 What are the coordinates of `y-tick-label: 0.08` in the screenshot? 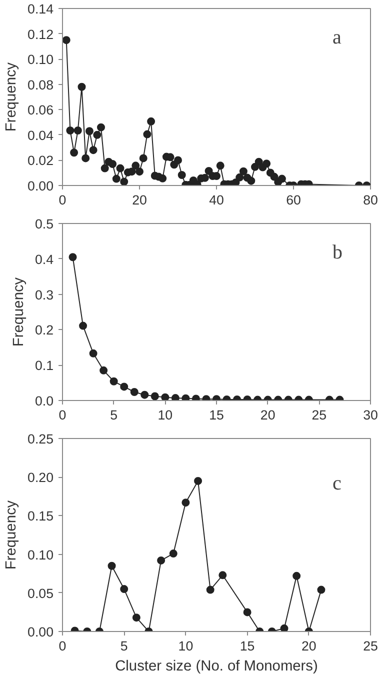 It's located at (41, 84).